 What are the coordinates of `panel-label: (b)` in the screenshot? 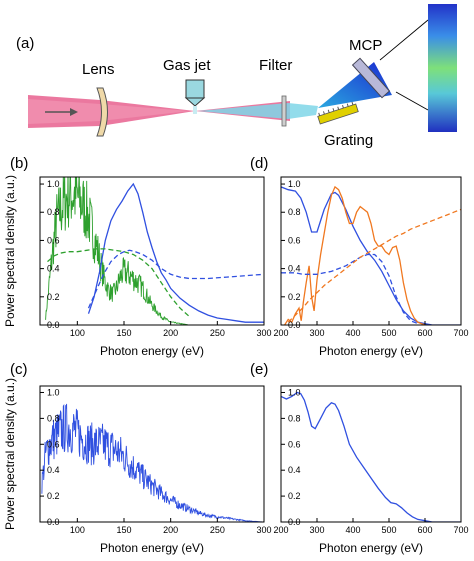 It's located at (19, 163).